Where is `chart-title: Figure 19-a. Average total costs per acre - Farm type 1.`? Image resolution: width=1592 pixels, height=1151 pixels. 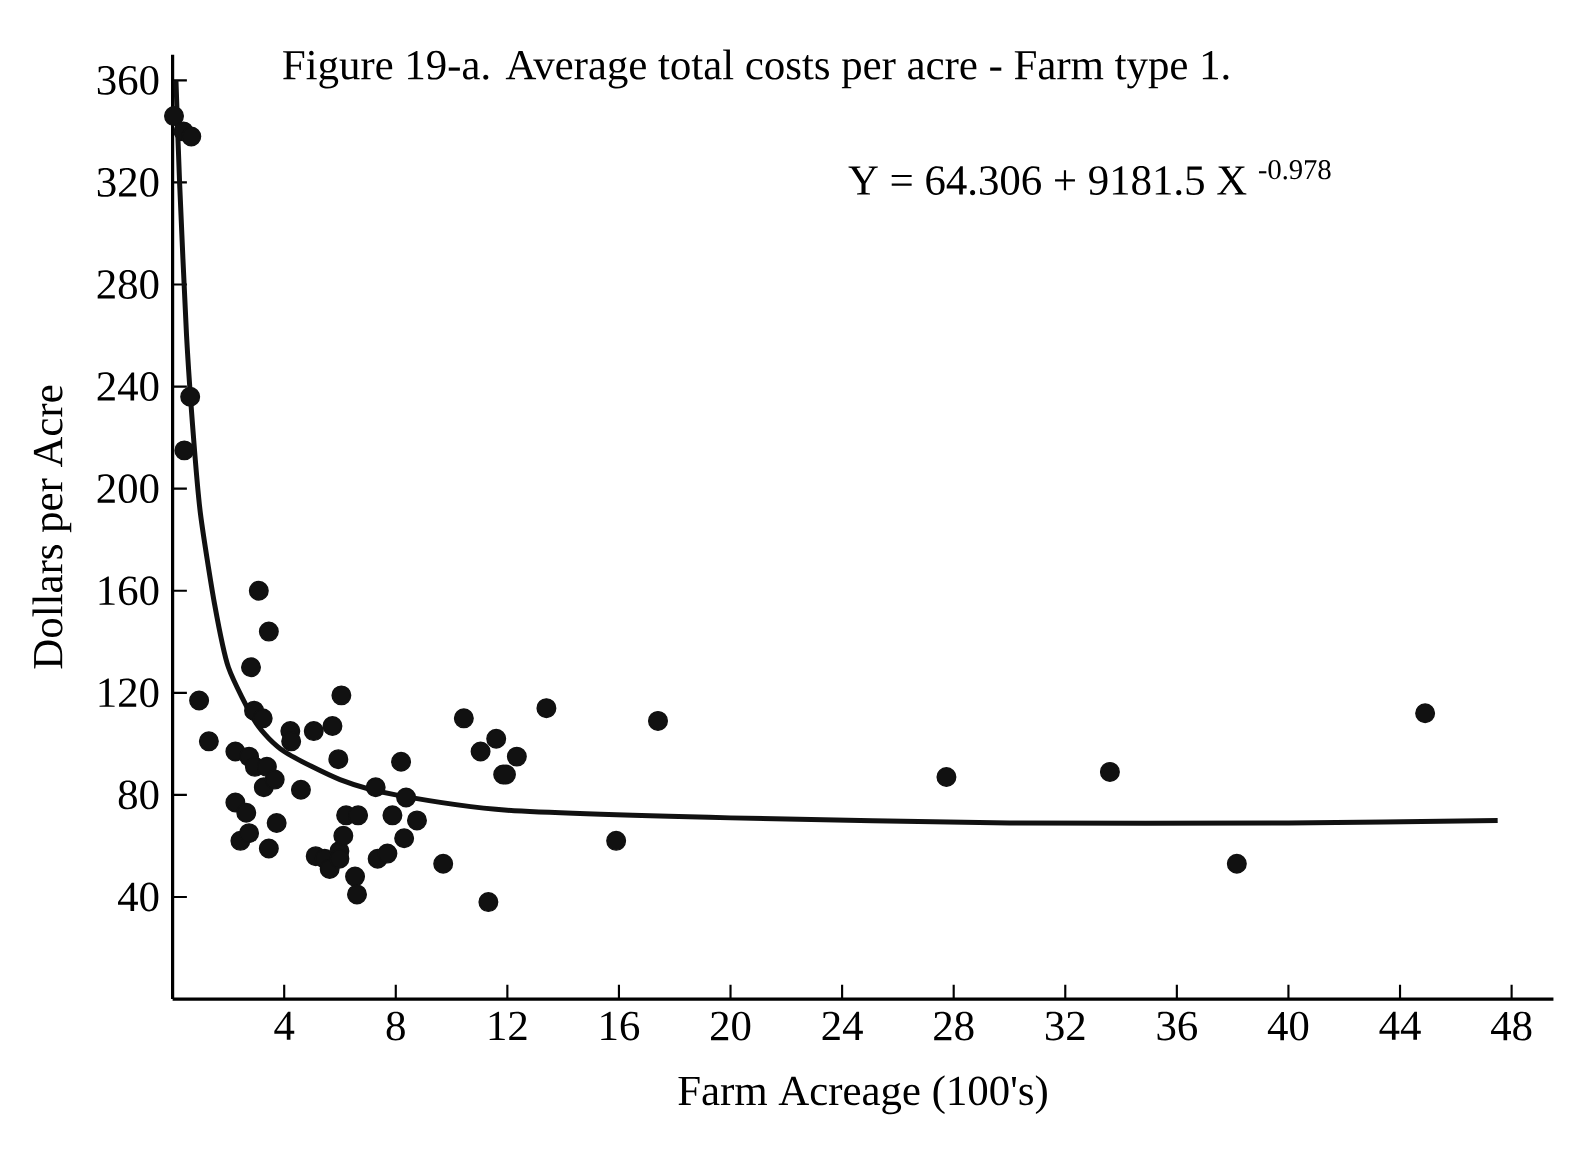
chart-title: Figure 19-a. Average total costs per acre - Farm type 1. is located at coordinates (756, 69).